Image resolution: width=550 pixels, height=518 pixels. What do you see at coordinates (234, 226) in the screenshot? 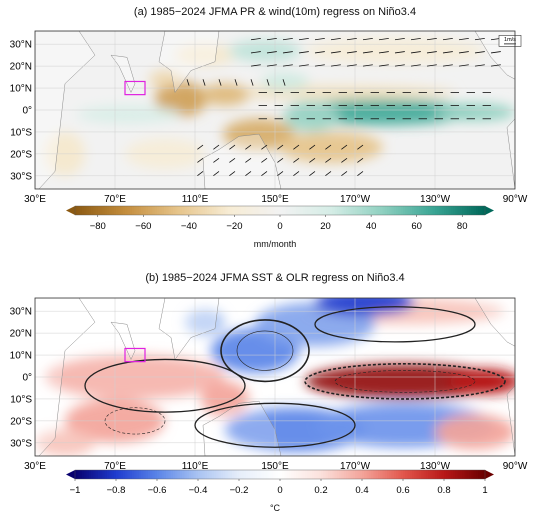
I see `colorbar-a-tick-label: −20` at bounding box center [234, 226].